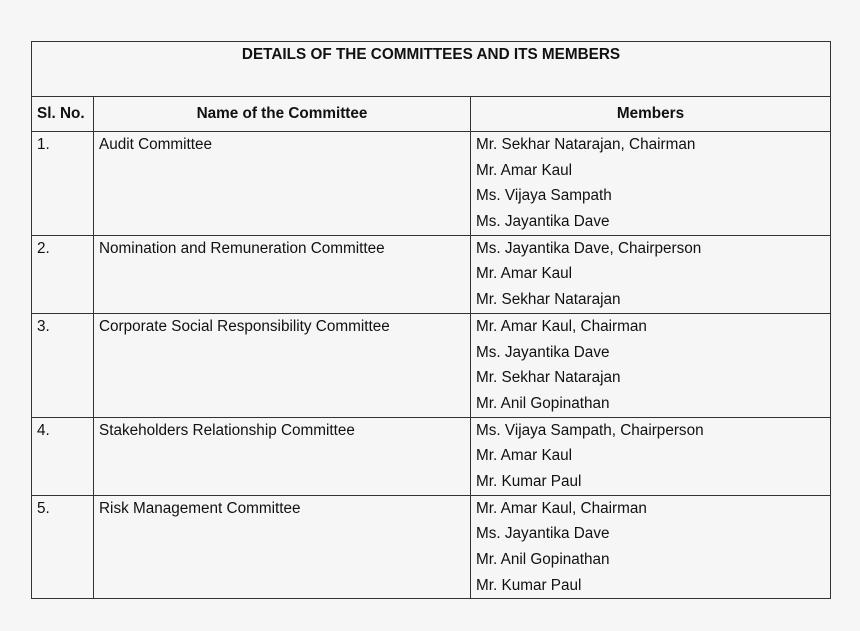 The image size is (860, 631). What do you see at coordinates (43, 430) in the screenshot?
I see `serial-number-text: 4.` at bounding box center [43, 430].